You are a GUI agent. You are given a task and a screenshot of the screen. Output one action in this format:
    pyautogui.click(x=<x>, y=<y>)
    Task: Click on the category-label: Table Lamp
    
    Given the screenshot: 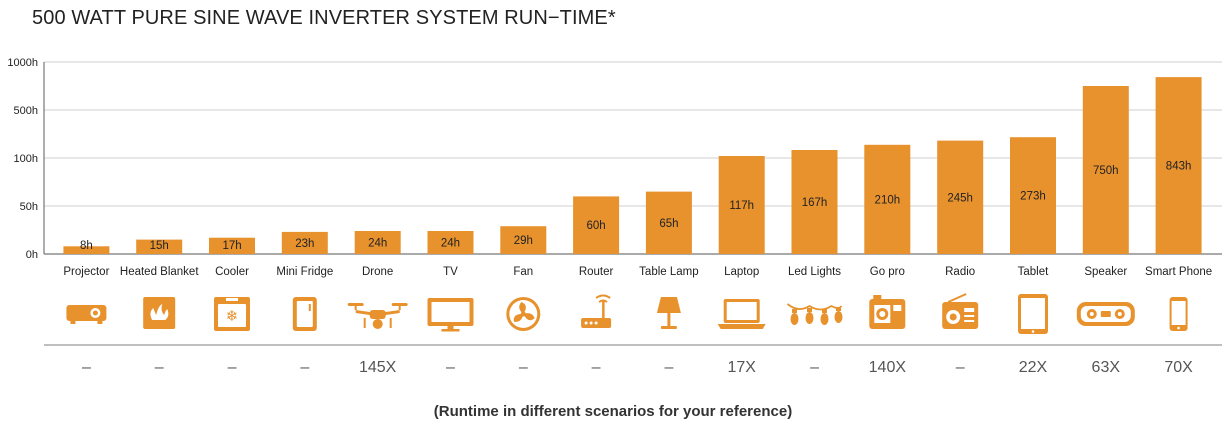 What is the action you would take?
    pyautogui.click(x=668, y=272)
    